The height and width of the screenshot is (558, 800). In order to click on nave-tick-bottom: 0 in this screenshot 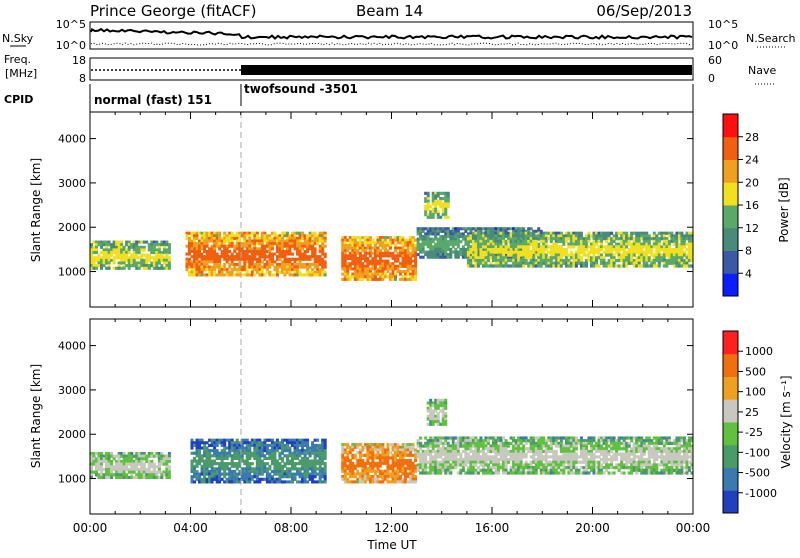, I will do `click(711, 78)`.